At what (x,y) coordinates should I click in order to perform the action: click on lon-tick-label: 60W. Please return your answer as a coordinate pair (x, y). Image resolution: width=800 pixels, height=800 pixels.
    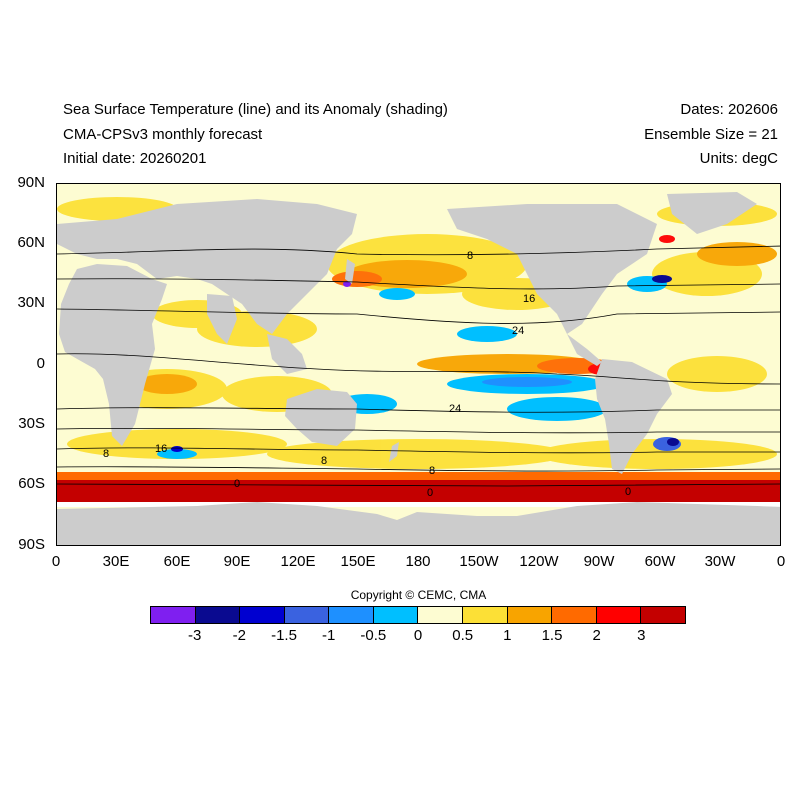
    Looking at the image, I should click on (660, 561).